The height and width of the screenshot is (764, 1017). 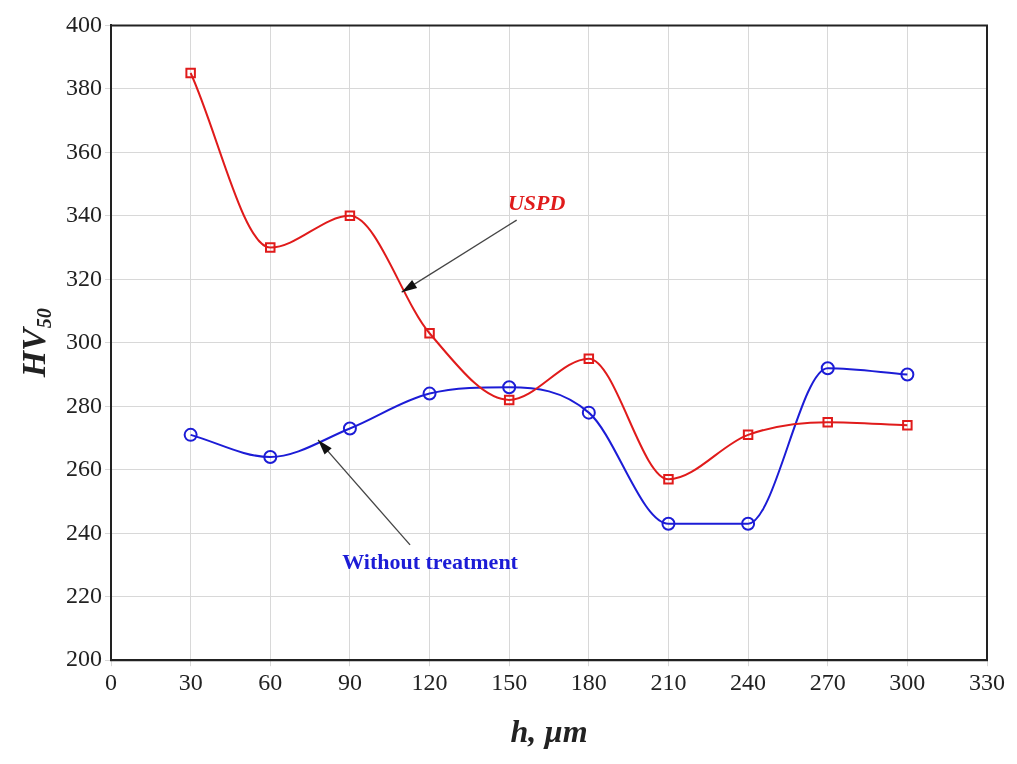 I want to click on x-tick-label: 240, so click(x=748, y=681).